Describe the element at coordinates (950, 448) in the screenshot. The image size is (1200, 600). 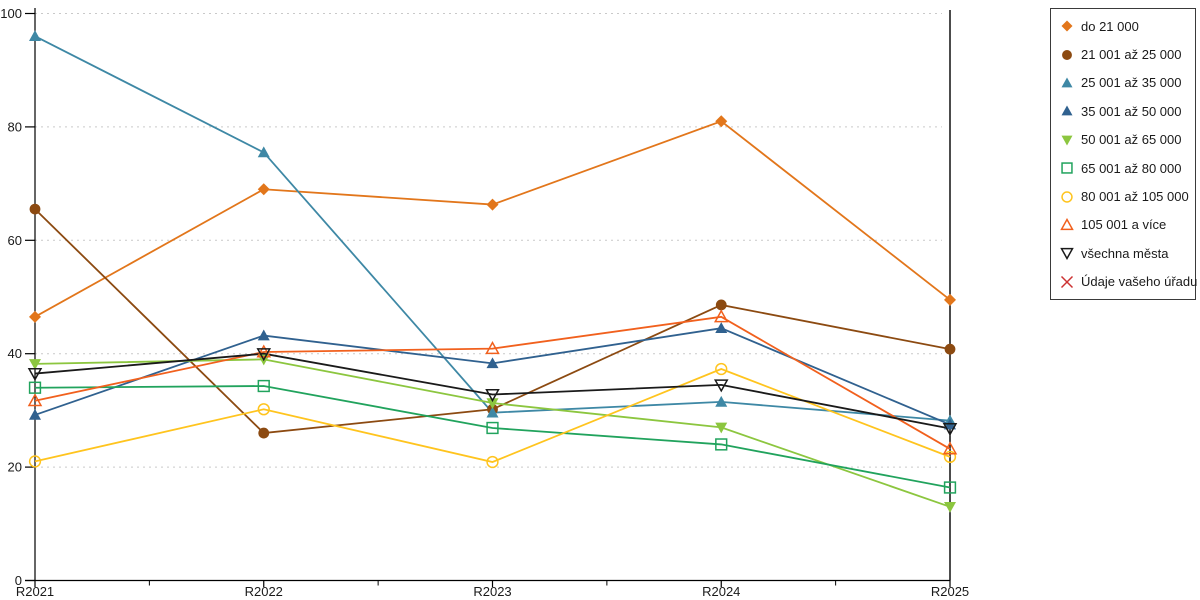
I see `data-point-s7-R2025` at that location.